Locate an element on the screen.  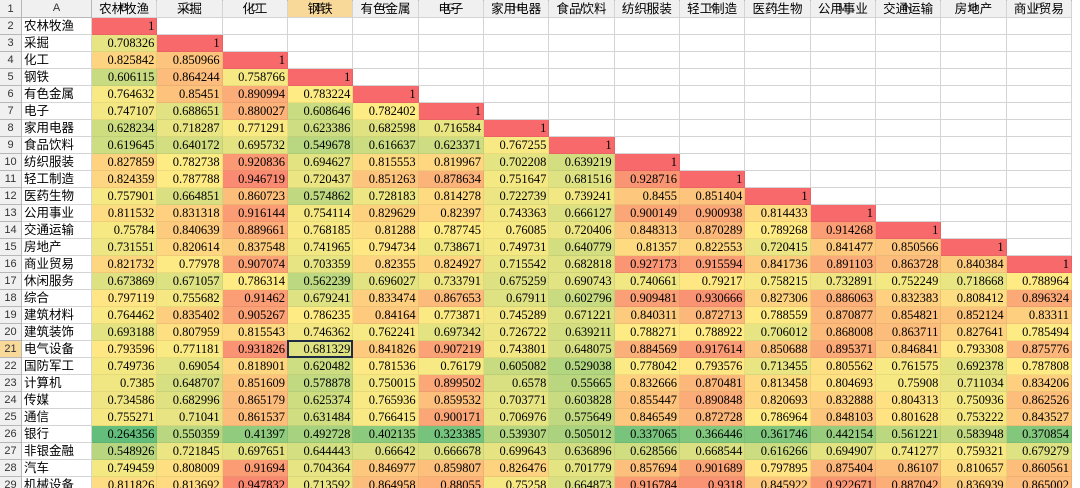
heatmap-cell: 0.755271 is located at coordinates (125, 417).